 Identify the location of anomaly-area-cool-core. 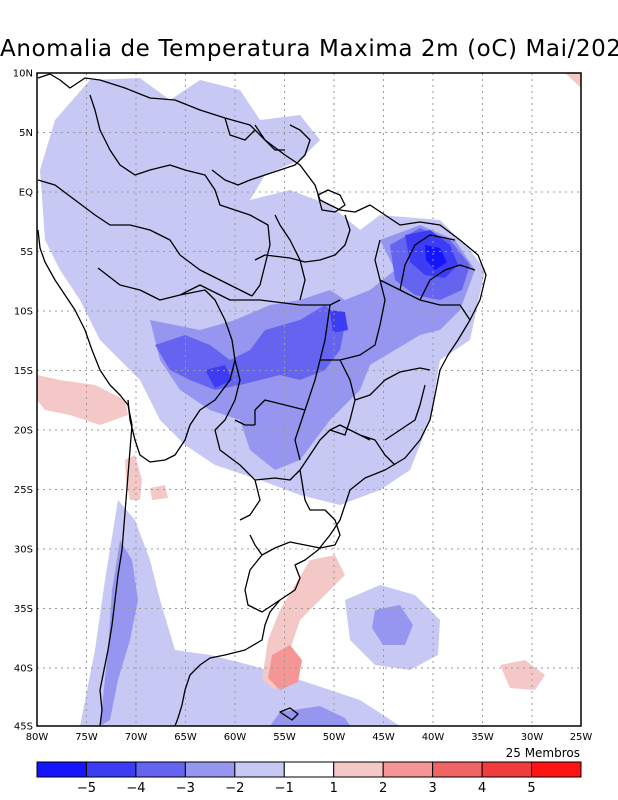
(331, 309).